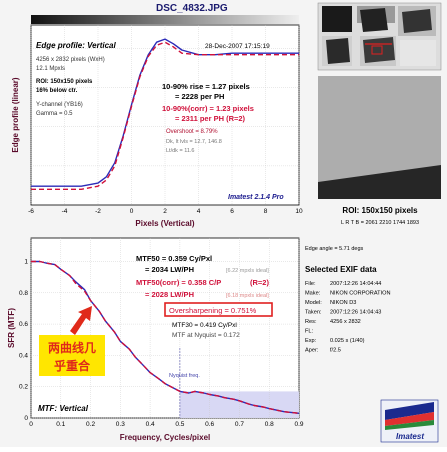  Describe the element at coordinates (379, 36) in the screenshot. I see `test-chart-thumbnail` at that location.